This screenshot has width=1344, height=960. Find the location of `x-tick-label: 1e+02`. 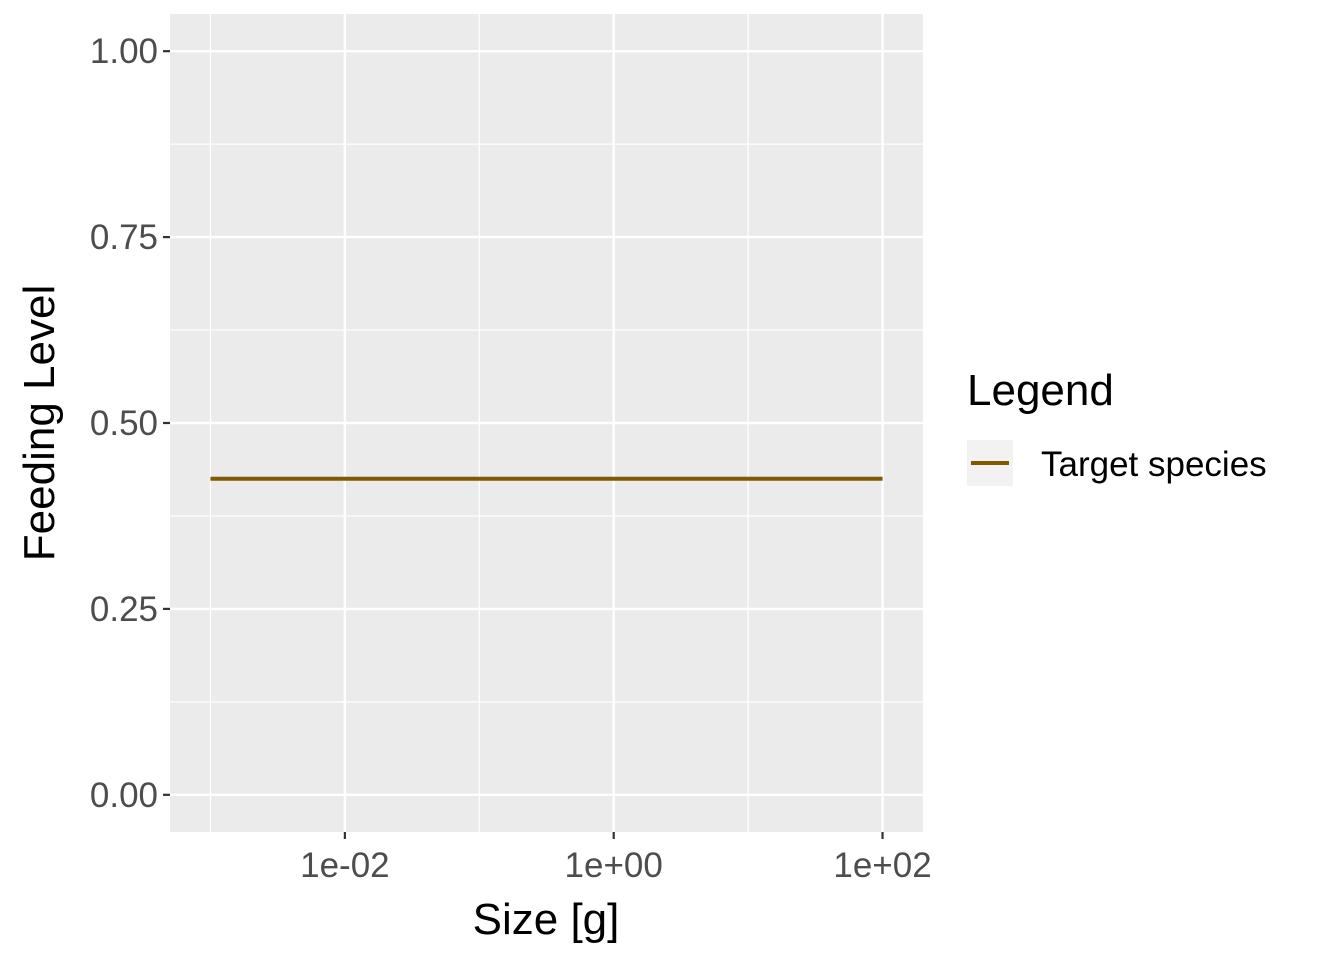

x-tick-label: 1e+02 is located at coordinates (882, 865).